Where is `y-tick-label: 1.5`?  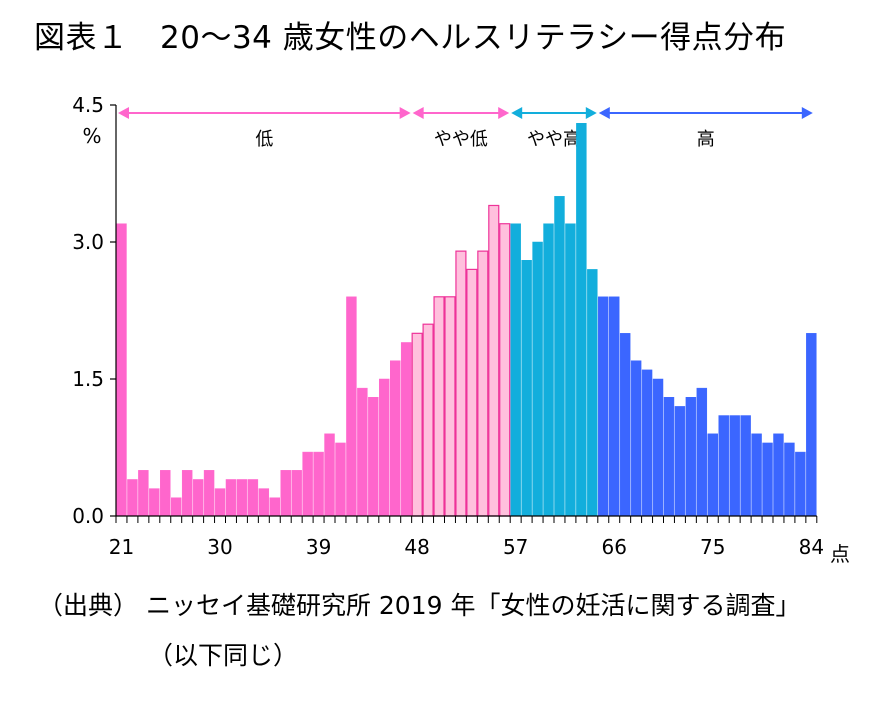
y-tick-label: 1.5 is located at coordinates (88, 379).